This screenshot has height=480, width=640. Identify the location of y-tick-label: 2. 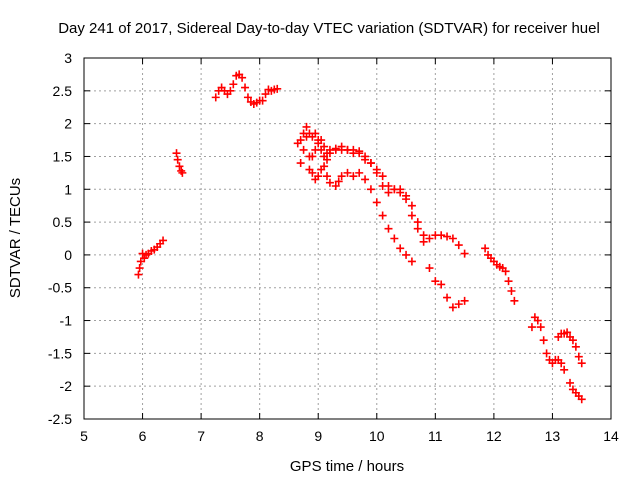
(68, 124).